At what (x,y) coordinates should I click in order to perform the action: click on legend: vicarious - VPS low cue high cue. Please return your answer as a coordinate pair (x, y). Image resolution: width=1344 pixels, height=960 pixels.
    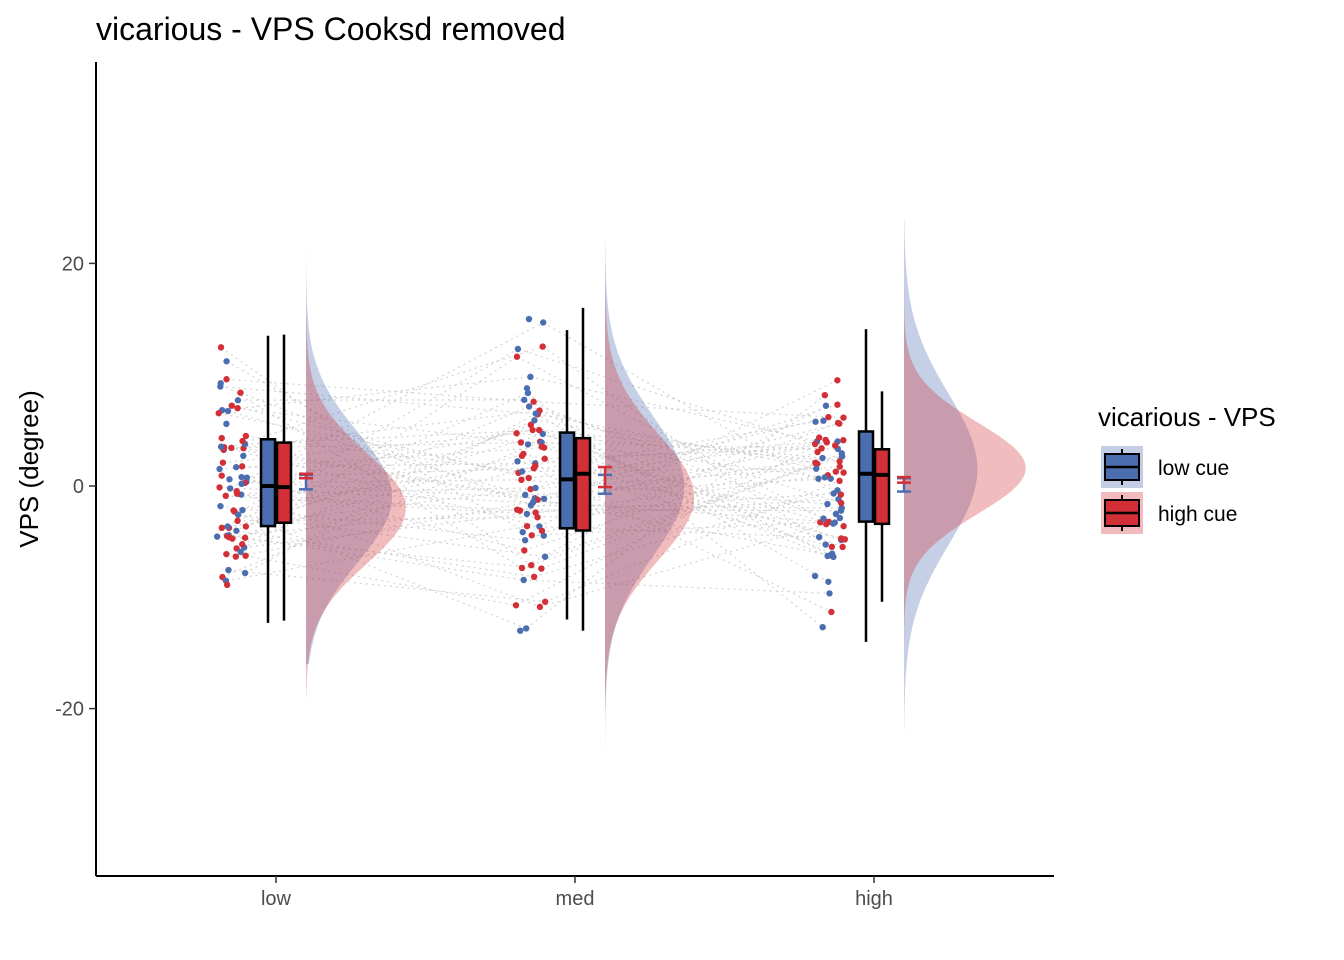
    Looking at the image, I should click on (1187, 468).